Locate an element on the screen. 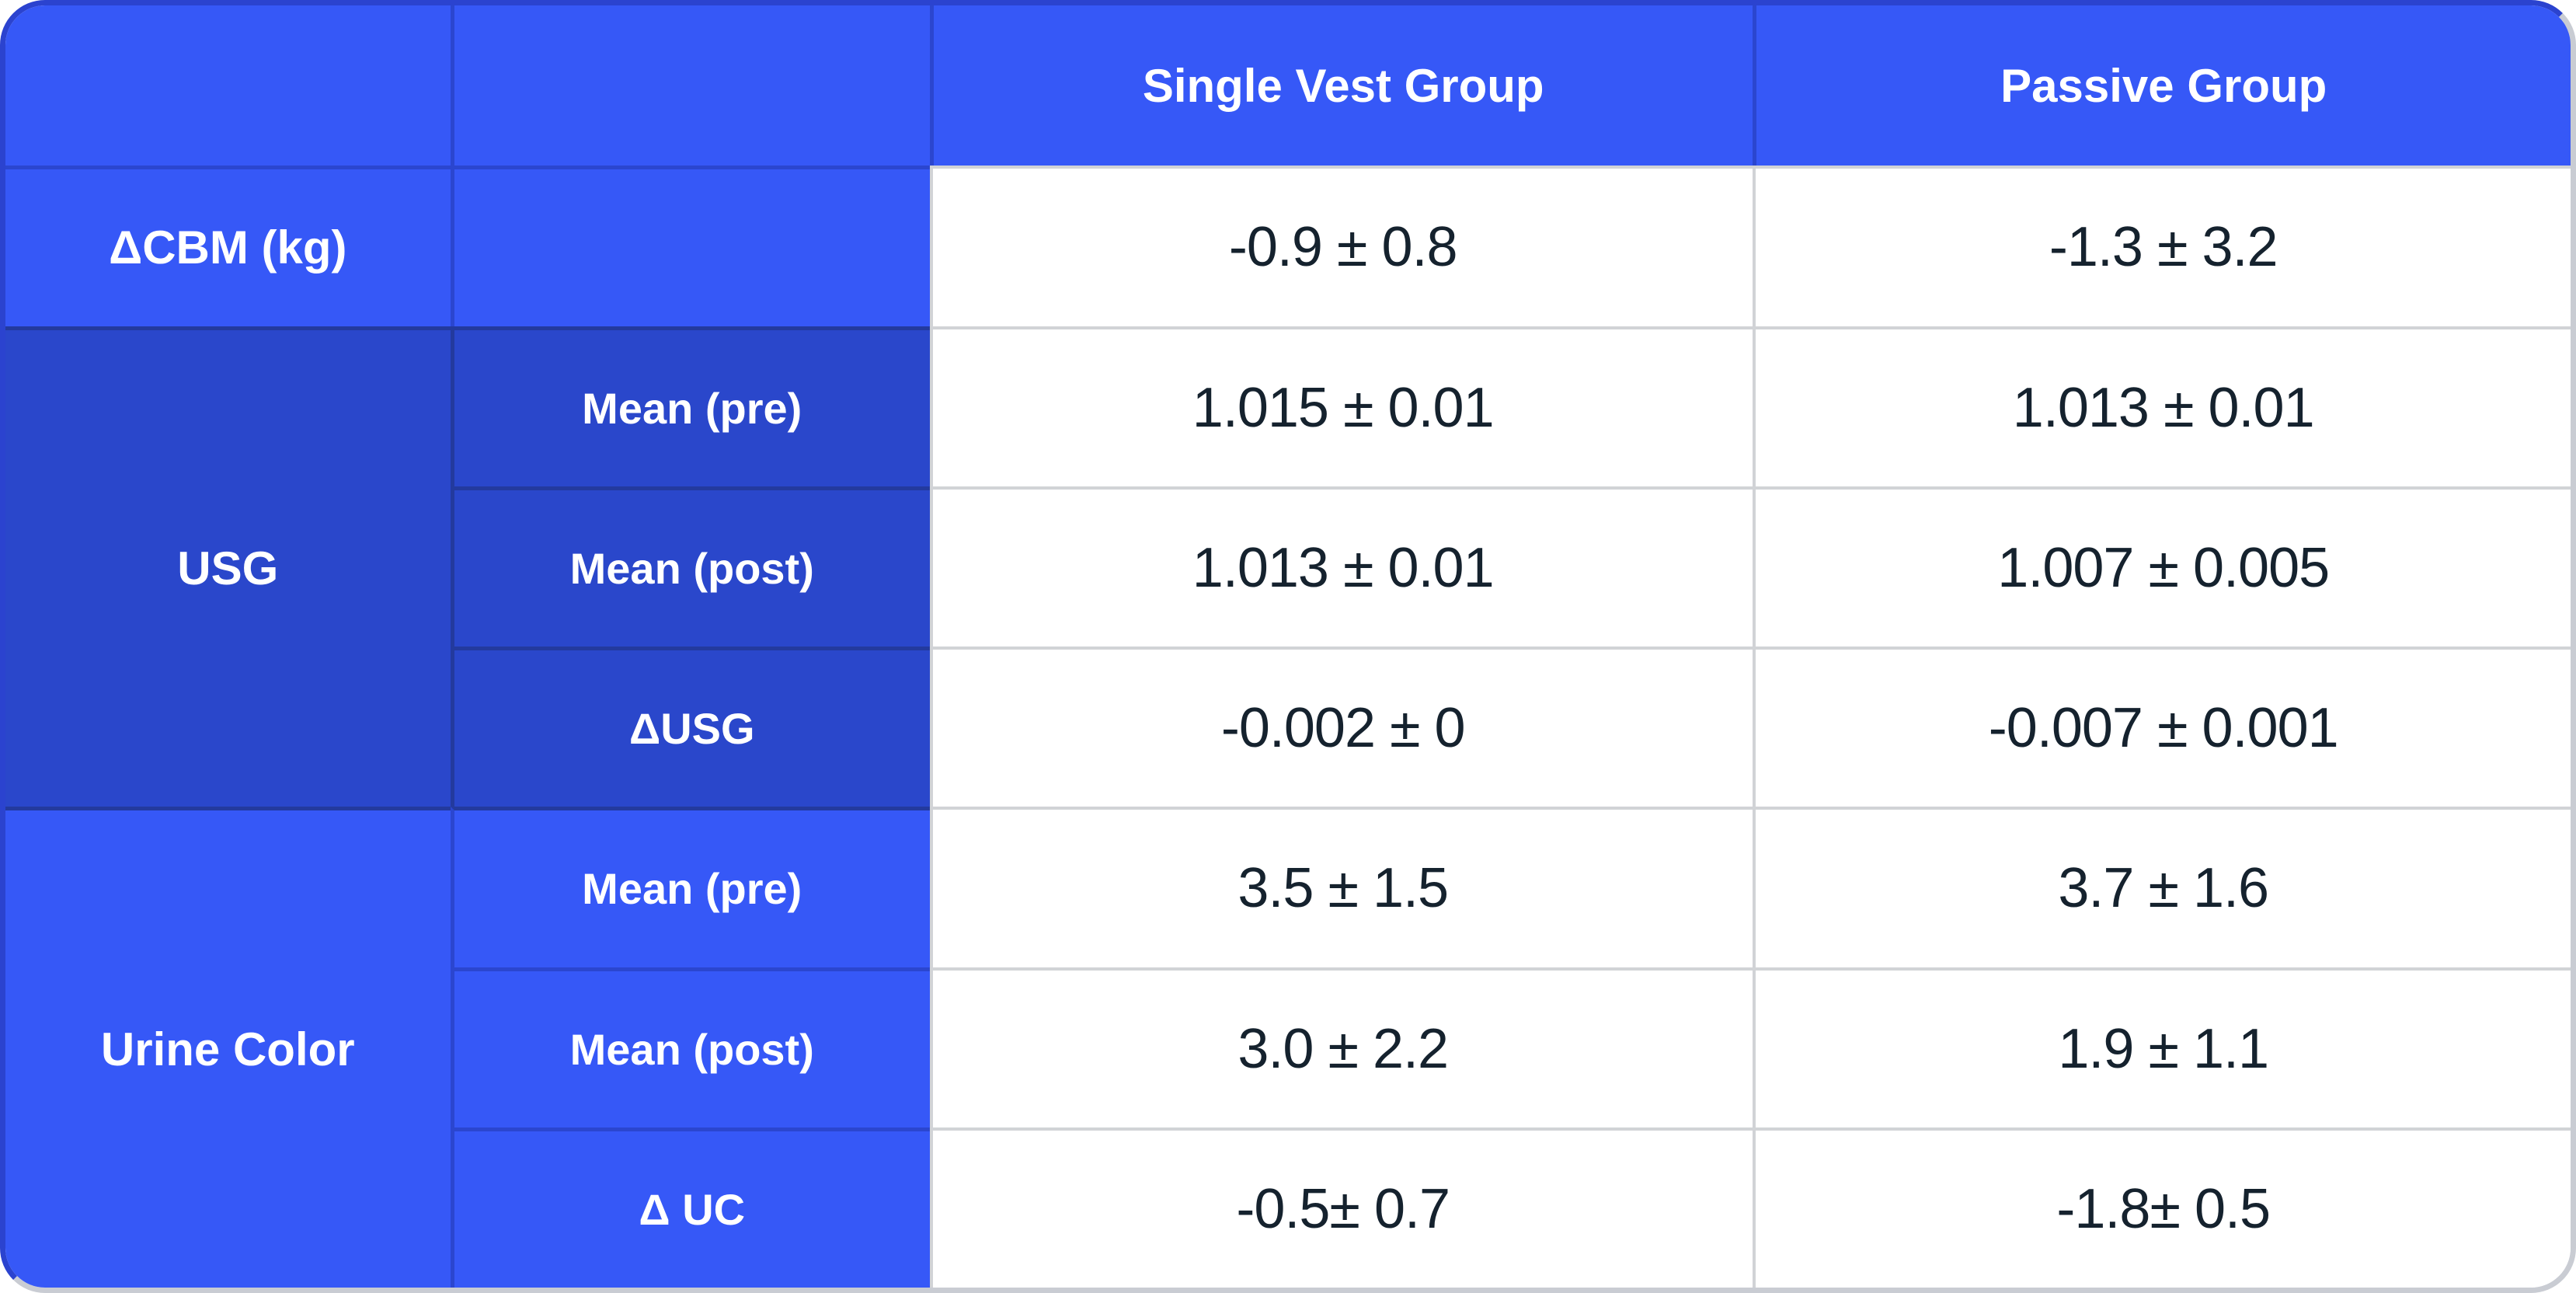  value-cell-usg-mean-post-passive: 1.007 ± 0.005 is located at coordinates (2162, 566).